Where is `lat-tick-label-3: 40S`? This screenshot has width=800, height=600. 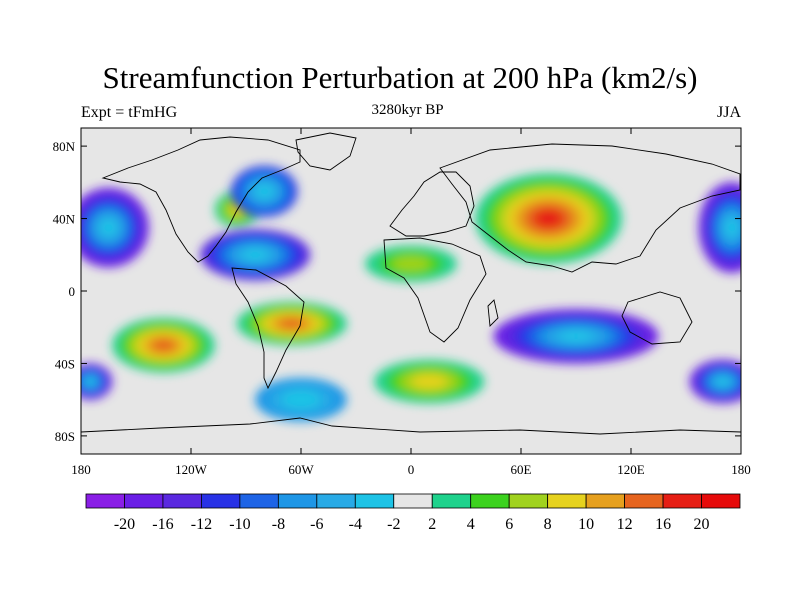 lat-tick-label-3: 40S is located at coordinates (65, 363).